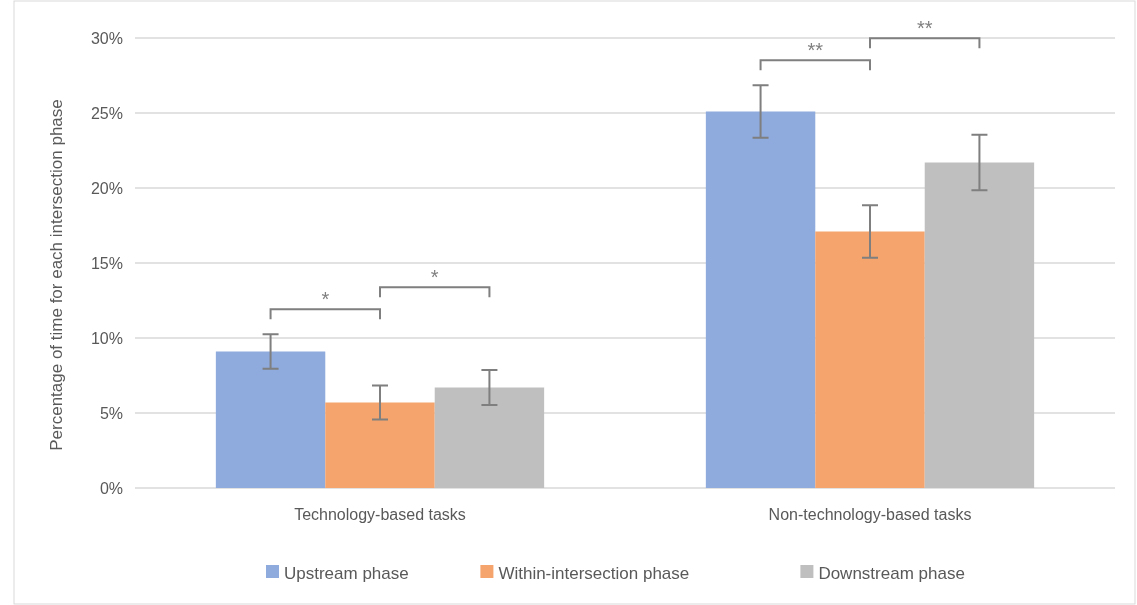 This screenshot has height=605, width=1137. Describe the element at coordinates (870, 514) in the screenshot. I see `x-tick-label: Non-technology-based tasks` at that location.